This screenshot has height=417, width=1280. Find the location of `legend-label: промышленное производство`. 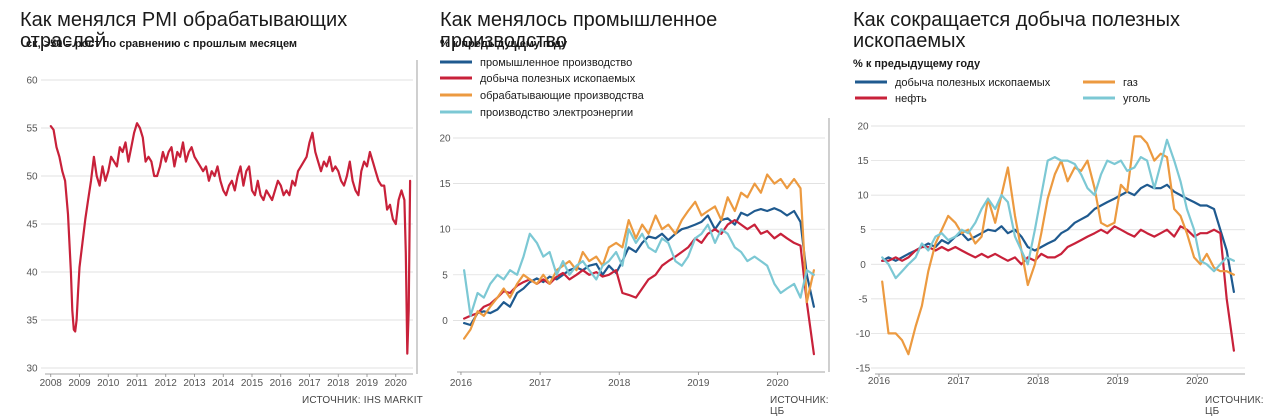

legend-label: промышленное производство is located at coordinates (556, 63).